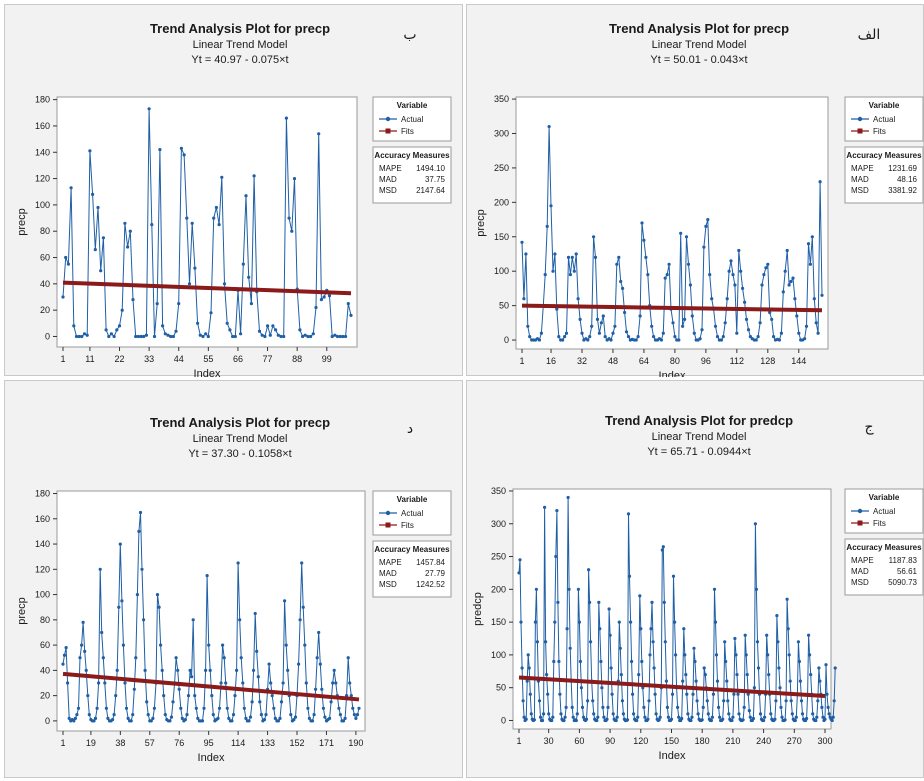 The width and height of the screenshot is (924, 781). Describe the element at coordinates (238, 743) in the screenshot. I see `x-tick-label: 114` at that location.